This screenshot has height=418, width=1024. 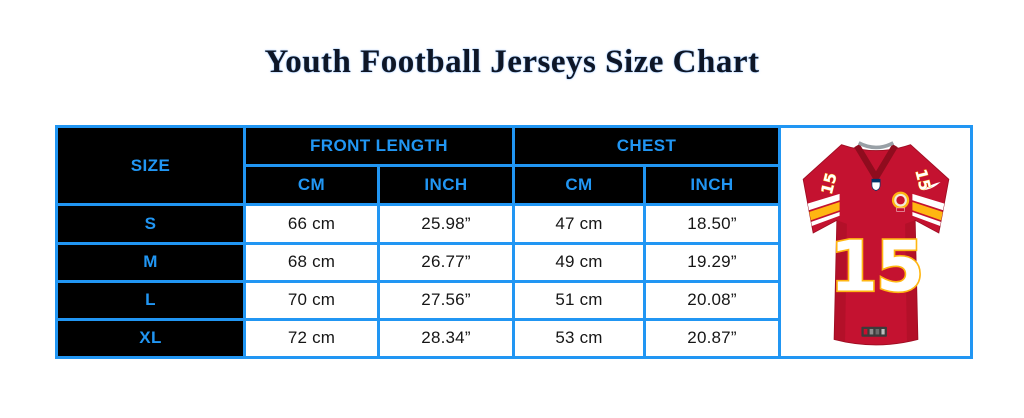 What do you see at coordinates (150, 338) in the screenshot?
I see `size-label: XL` at bounding box center [150, 338].